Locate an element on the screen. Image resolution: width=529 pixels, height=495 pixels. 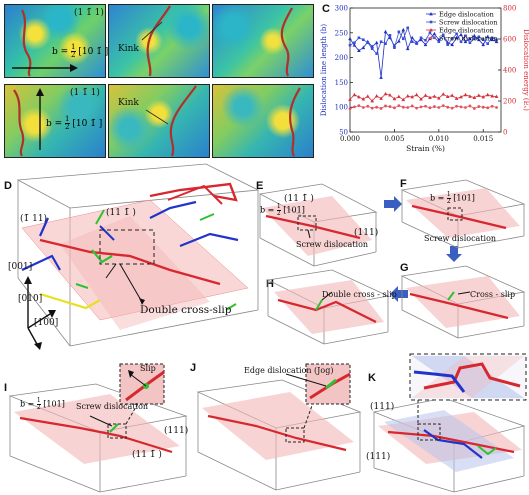
x-axis-label: Strain (%) is located at coordinates (425, 148).